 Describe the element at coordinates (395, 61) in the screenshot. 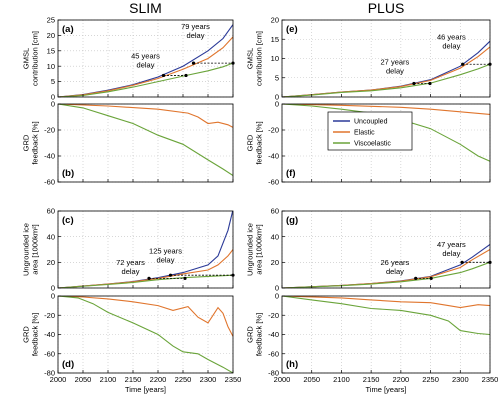

I see `delay-label: 27 years` at that location.